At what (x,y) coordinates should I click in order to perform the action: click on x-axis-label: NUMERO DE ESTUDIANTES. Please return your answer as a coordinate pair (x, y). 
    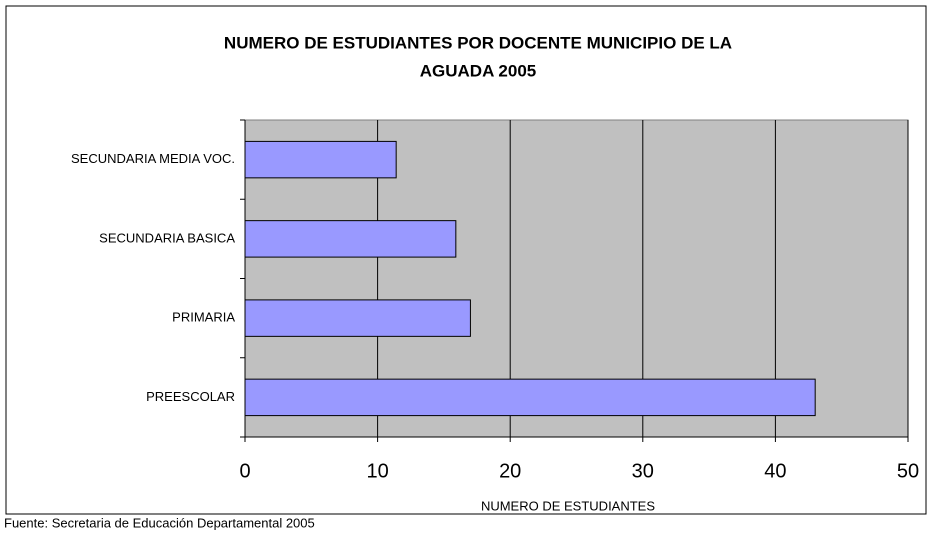
    Looking at the image, I should click on (568, 505).